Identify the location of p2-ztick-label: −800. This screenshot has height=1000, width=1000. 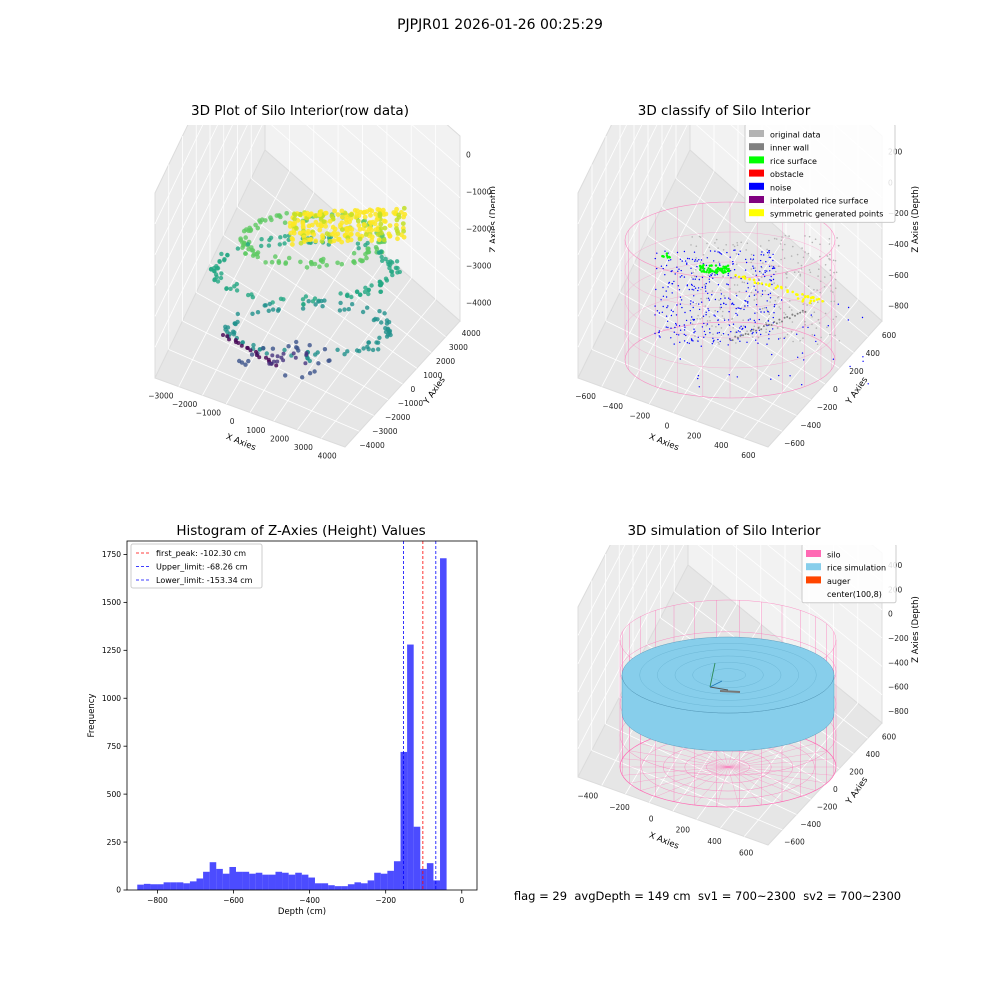
(898, 306).